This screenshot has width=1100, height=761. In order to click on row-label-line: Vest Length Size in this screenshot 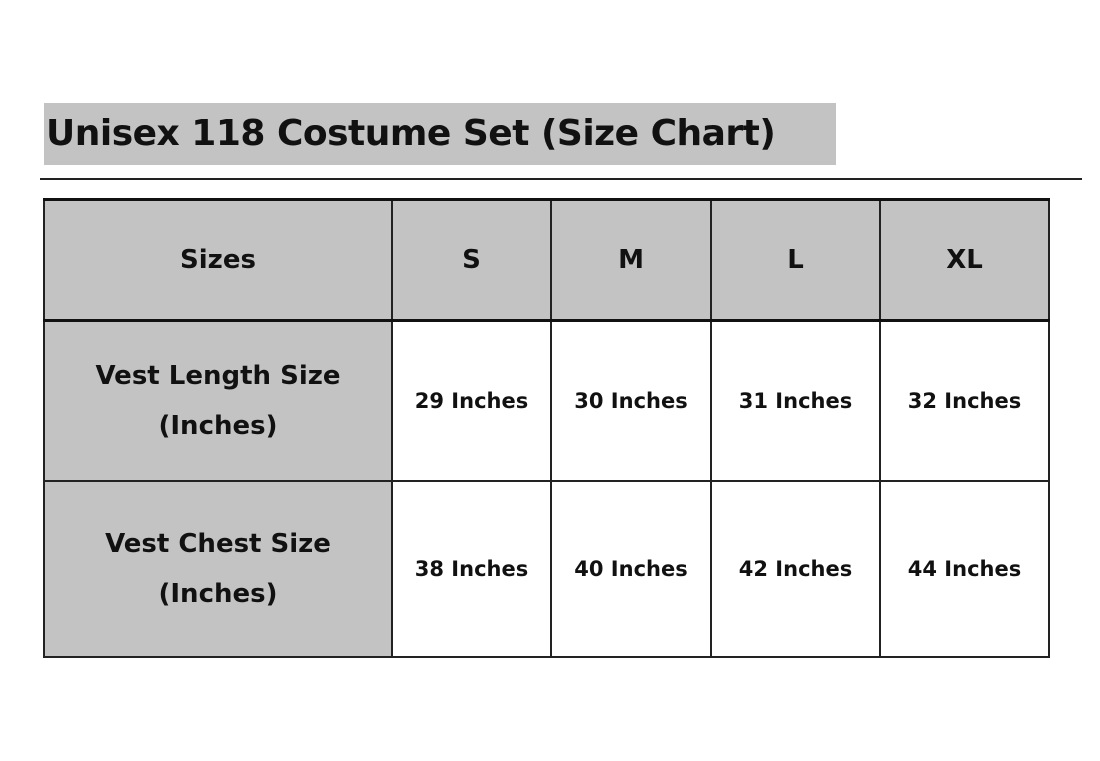, I will do `click(218, 376)`.